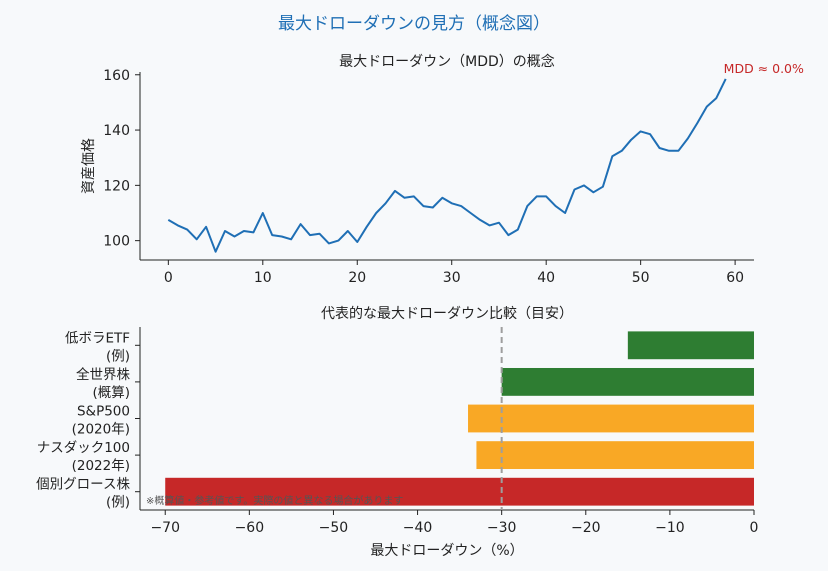 The image size is (828, 571). What do you see at coordinates (546, 278) in the screenshot?
I see `x-tick-label: 40` at bounding box center [546, 278].